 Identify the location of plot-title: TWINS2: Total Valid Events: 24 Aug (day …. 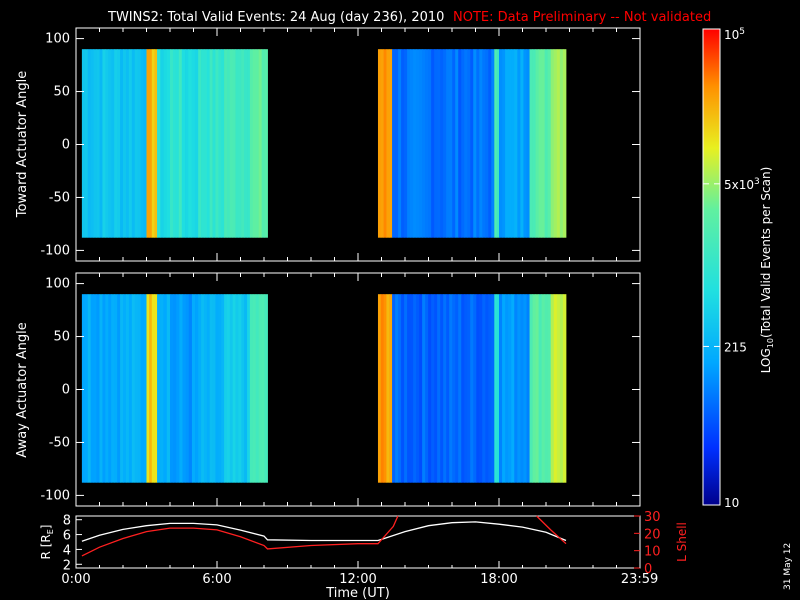
(275, 17).